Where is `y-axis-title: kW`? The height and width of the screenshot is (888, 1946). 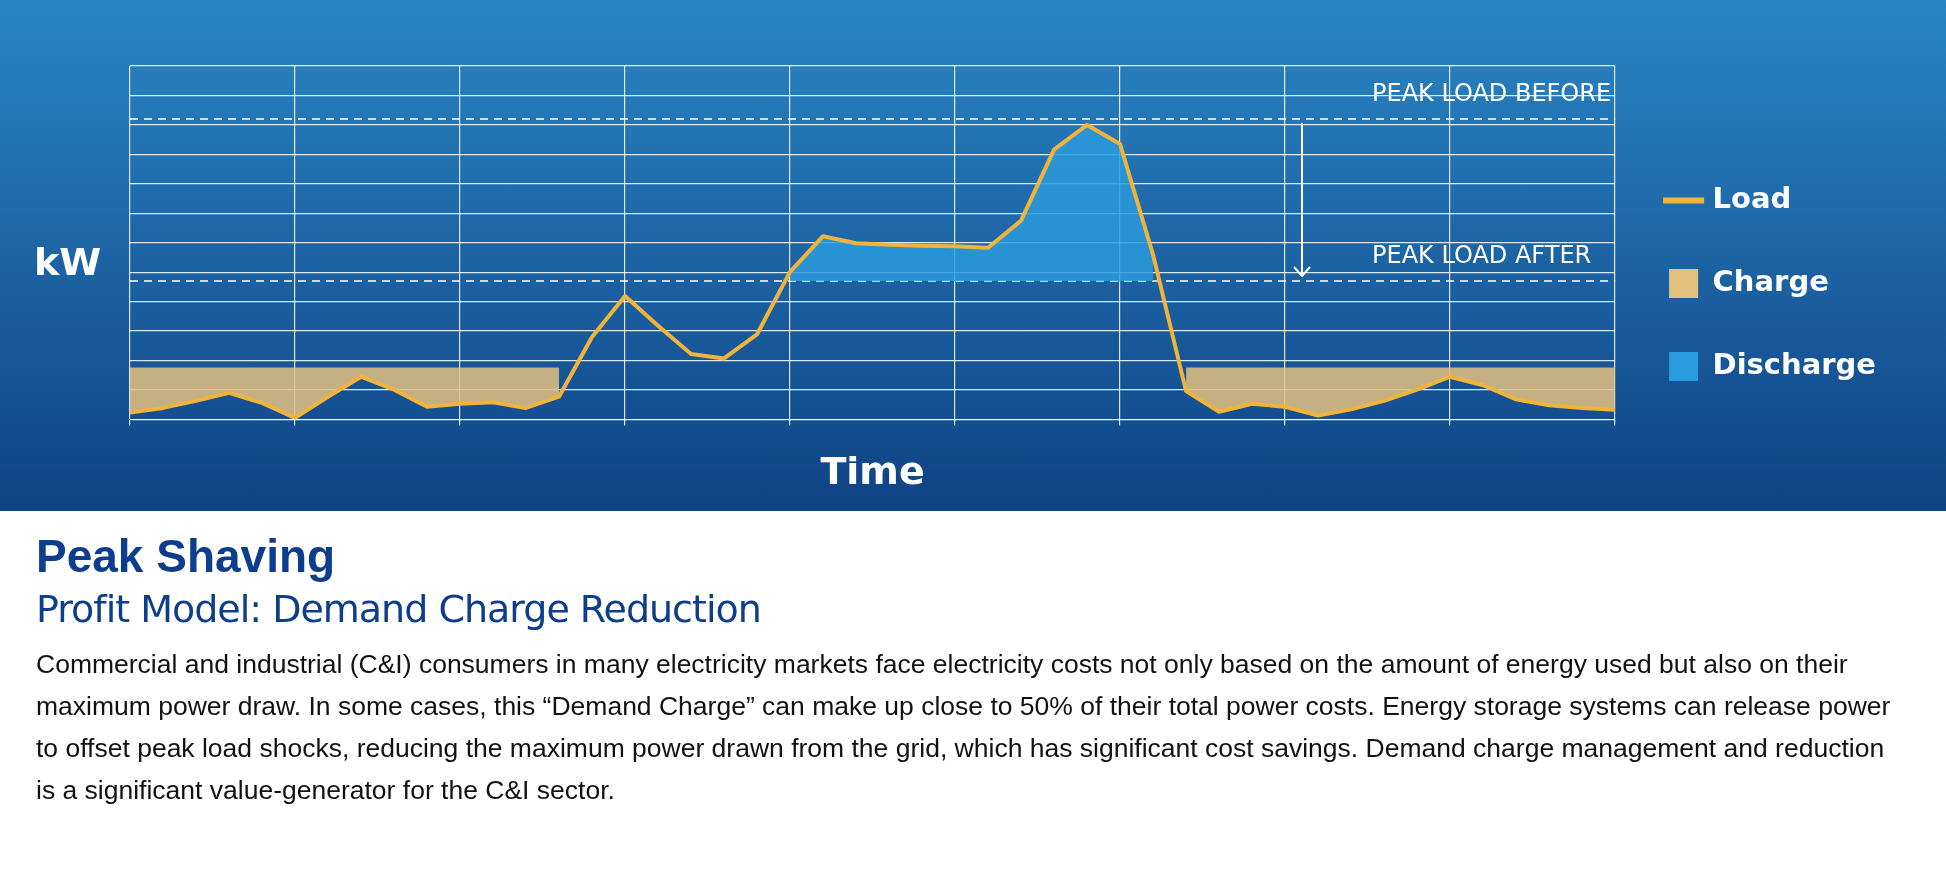
y-axis-title: kW is located at coordinates (68, 262).